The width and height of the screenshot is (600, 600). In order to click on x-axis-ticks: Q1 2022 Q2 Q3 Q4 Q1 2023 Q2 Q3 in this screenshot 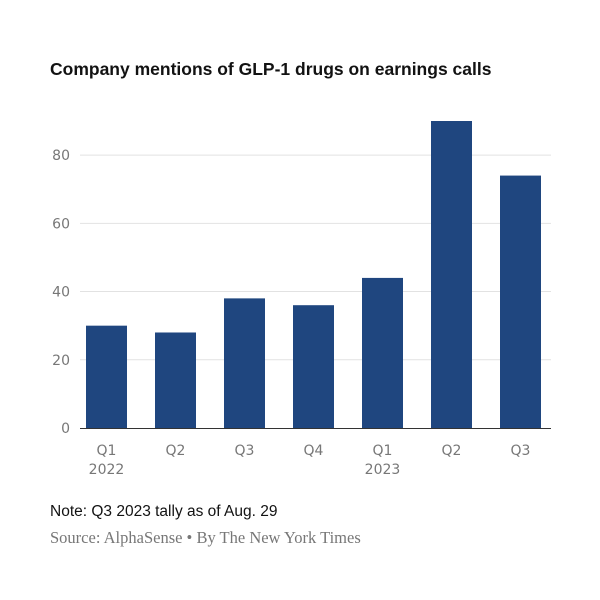, I will do `click(310, 460)`.